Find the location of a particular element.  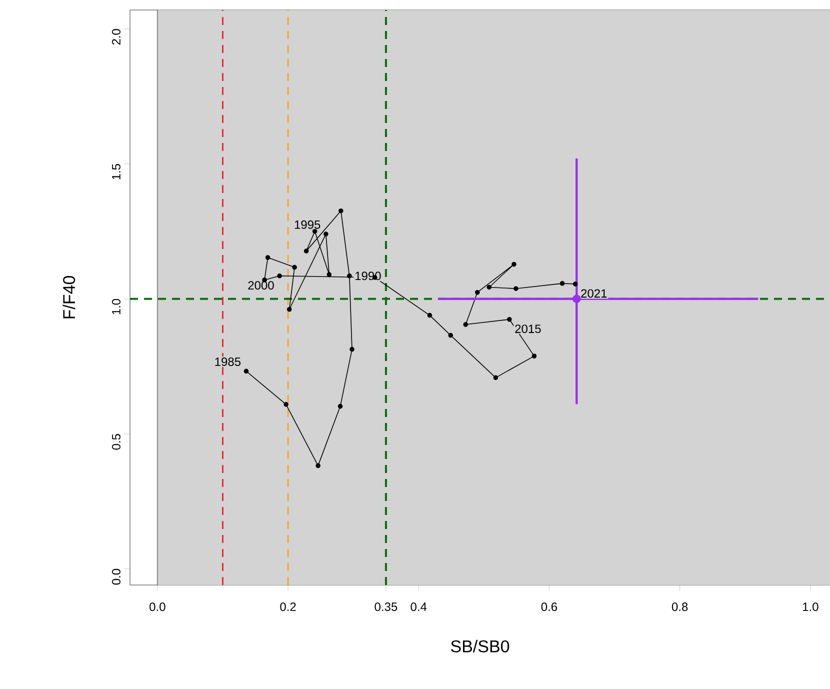

x-axis-title: SB/SB0 is located at coordinates (480, 646).